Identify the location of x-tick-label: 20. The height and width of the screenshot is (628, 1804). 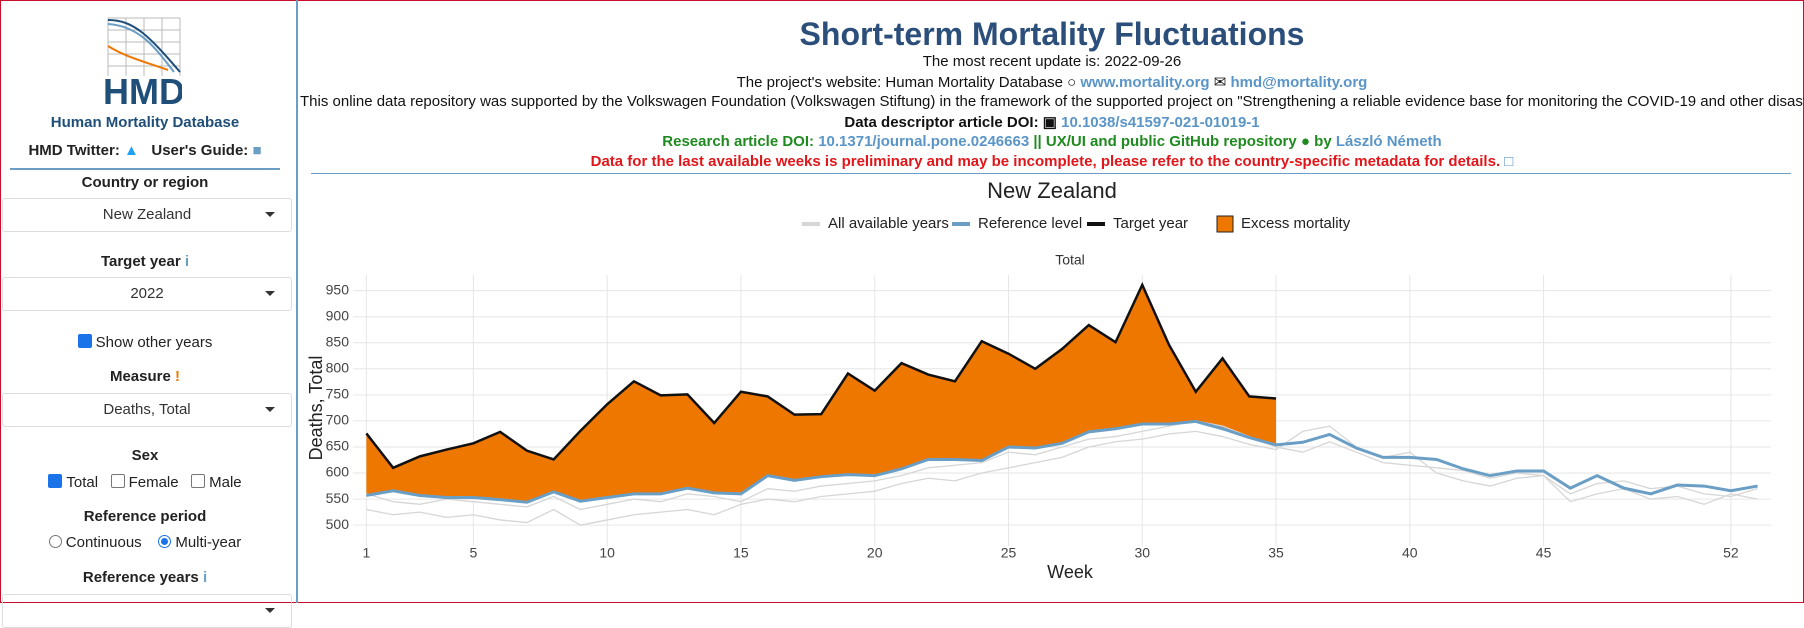
(875, 553).